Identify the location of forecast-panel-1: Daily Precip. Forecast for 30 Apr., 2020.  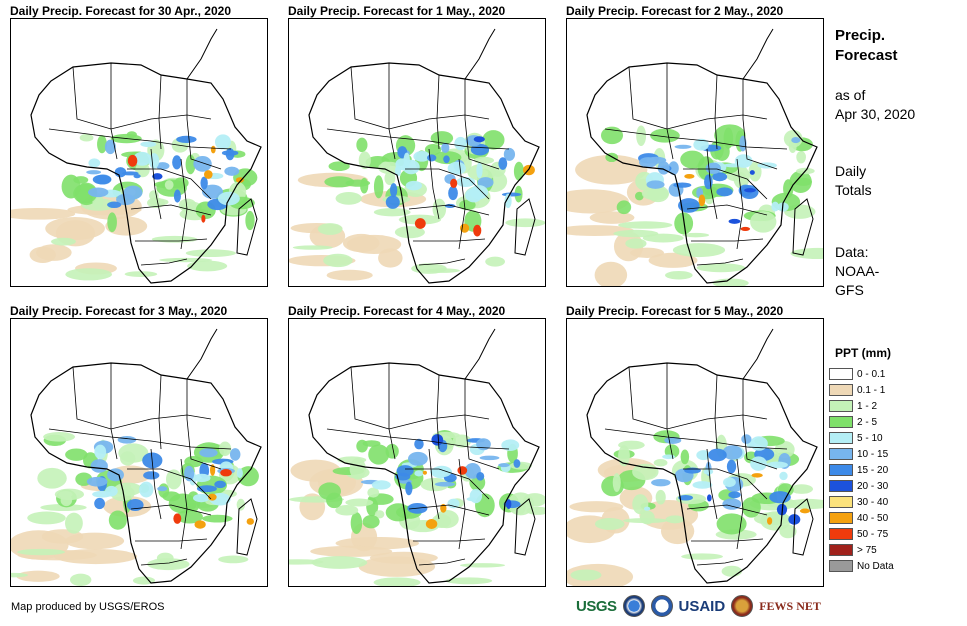
(139, 148).